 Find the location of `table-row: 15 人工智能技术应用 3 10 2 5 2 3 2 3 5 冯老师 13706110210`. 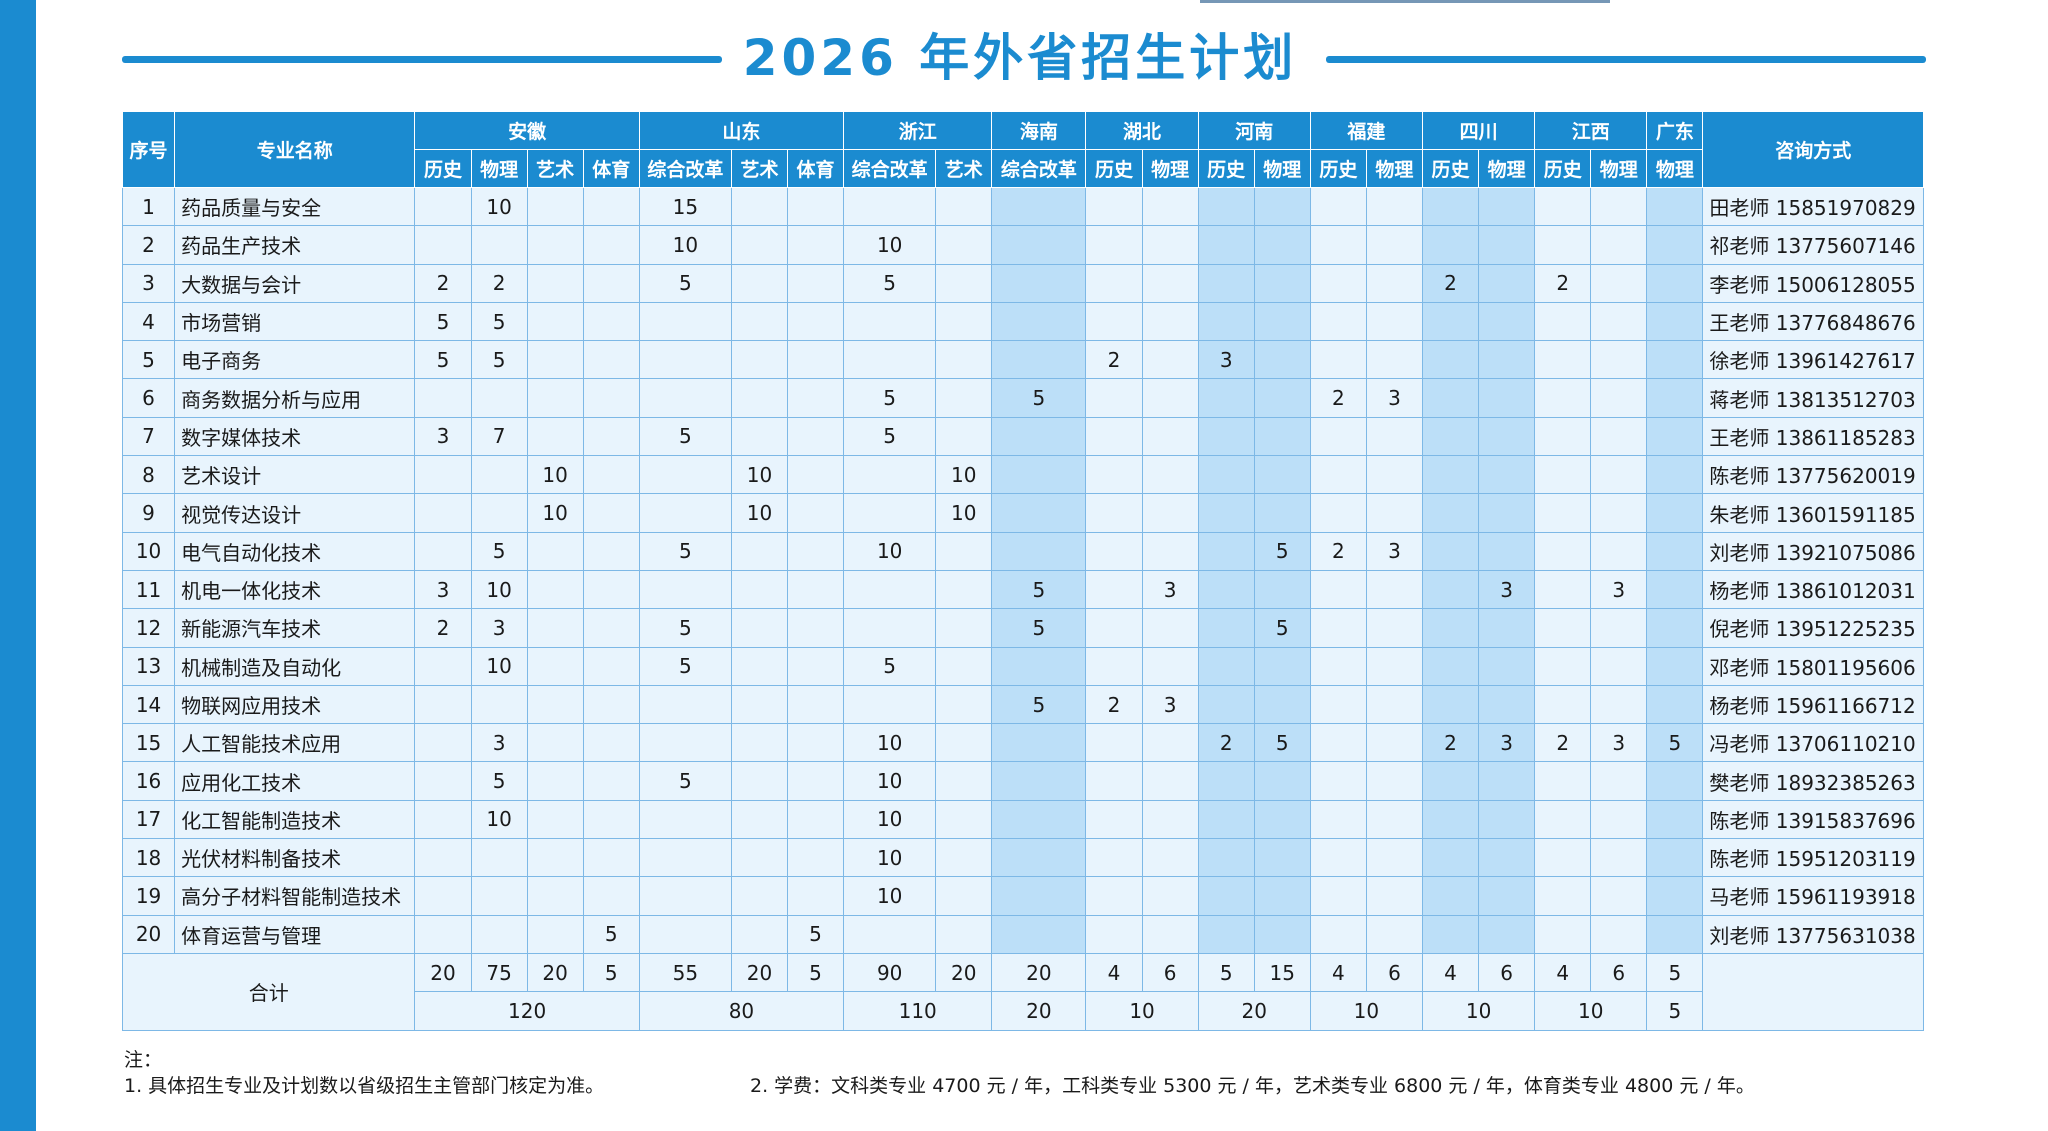

table-row: 15 人工智能技术应用 3 10 2 5 2 3 2 3 5 冯老师 13706110210 is located at coordinates (1022, 743).